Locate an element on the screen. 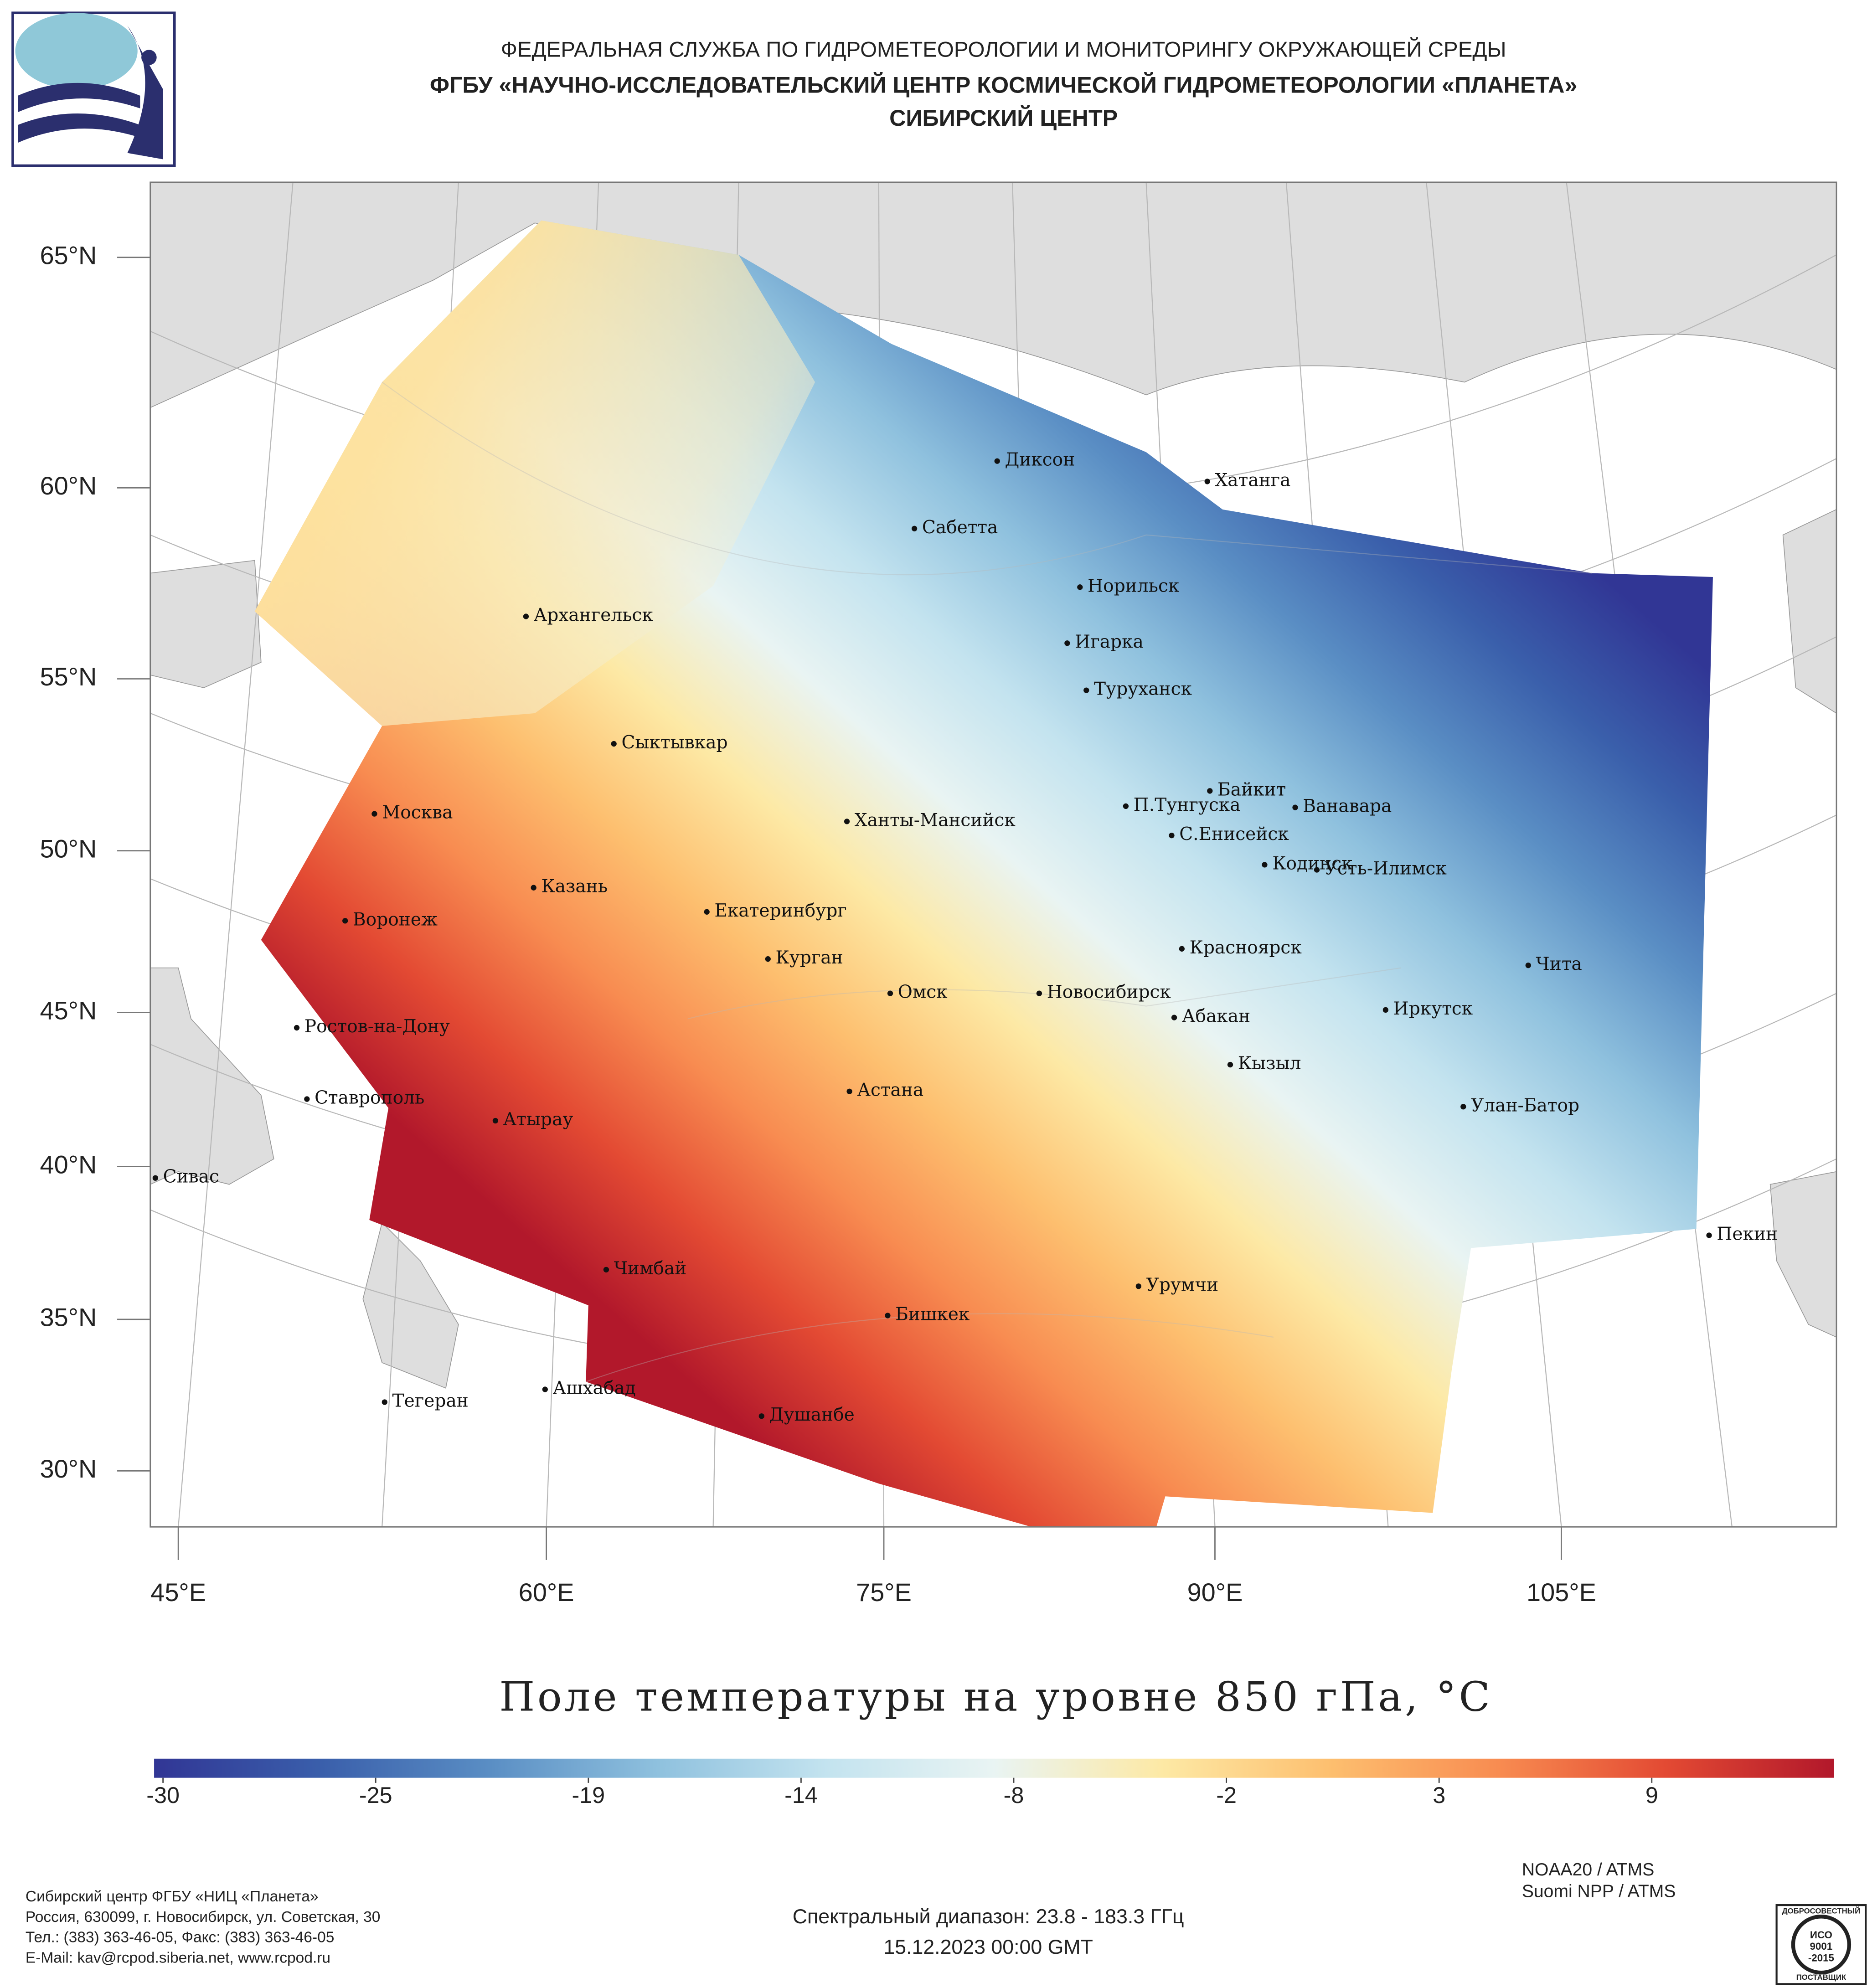 Image resolution: width=1867 pixels, height=1988 pixels. lat-label: 35°N is located at coordinates (68, 1318).